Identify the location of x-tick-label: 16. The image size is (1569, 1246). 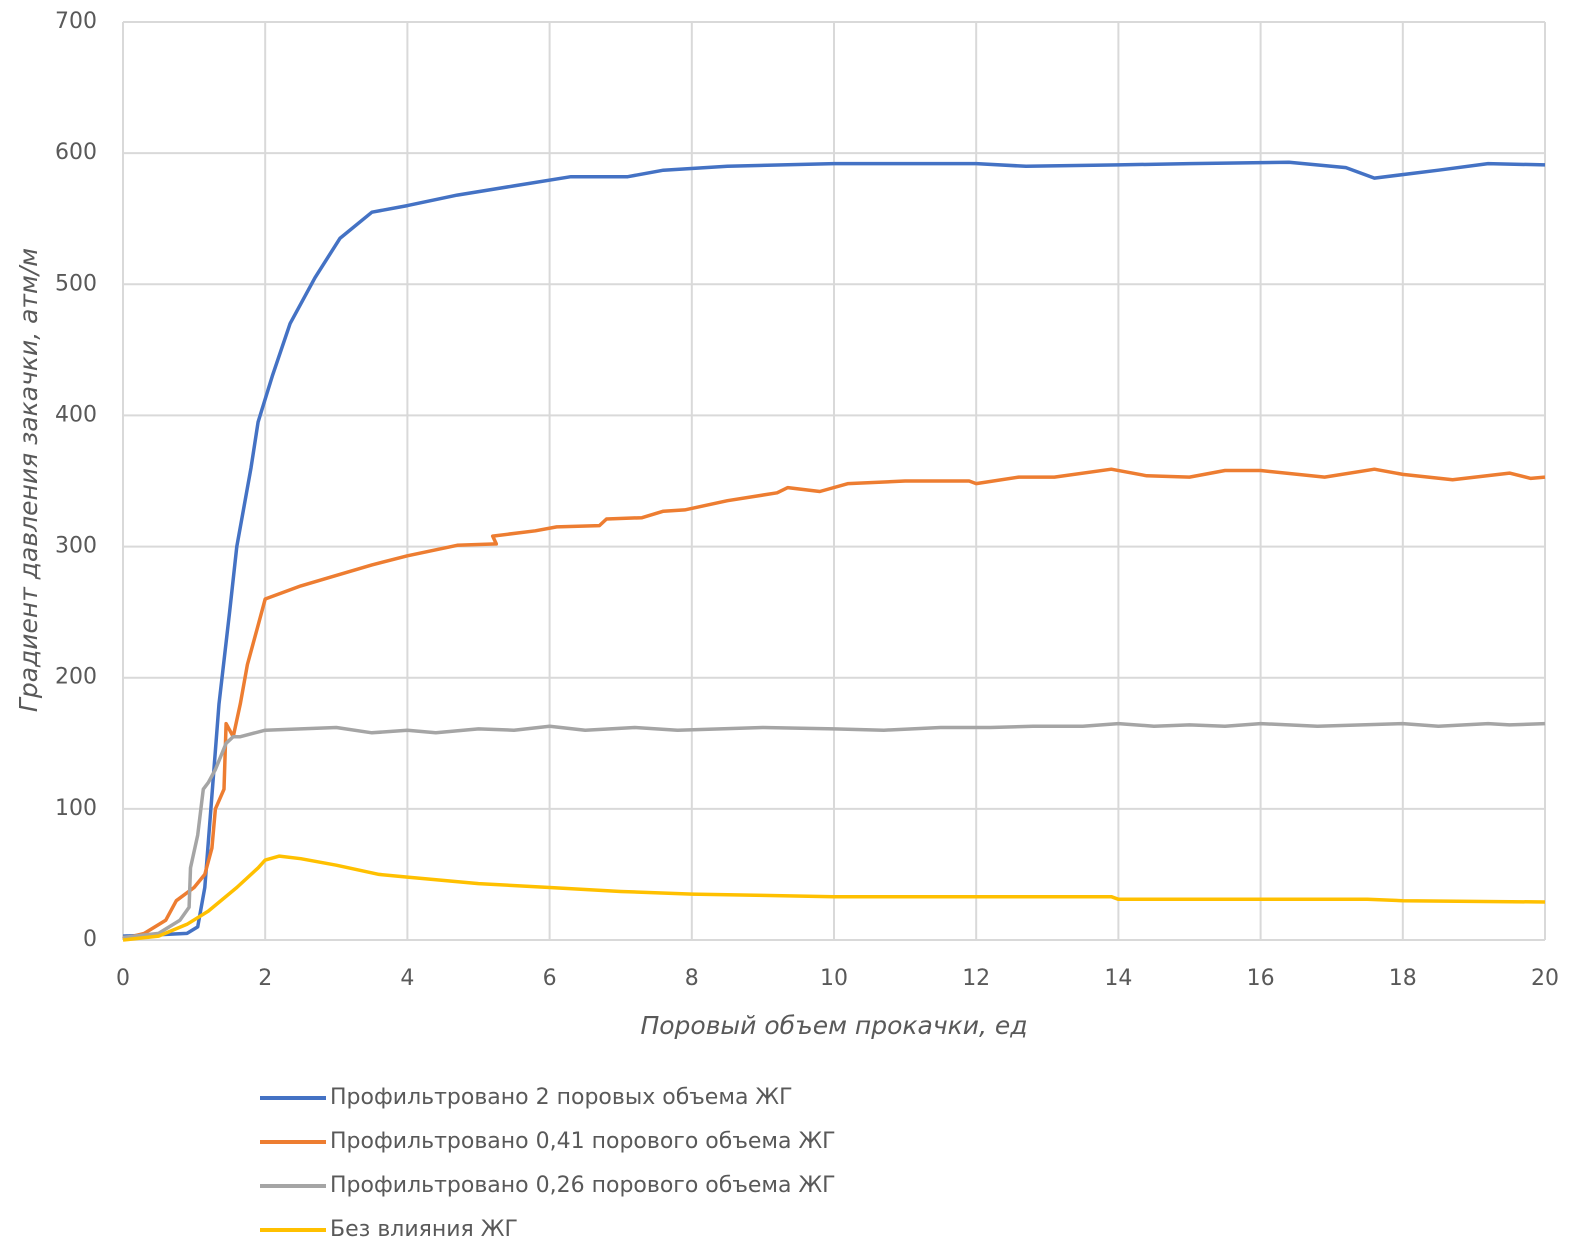
(1261, 978).